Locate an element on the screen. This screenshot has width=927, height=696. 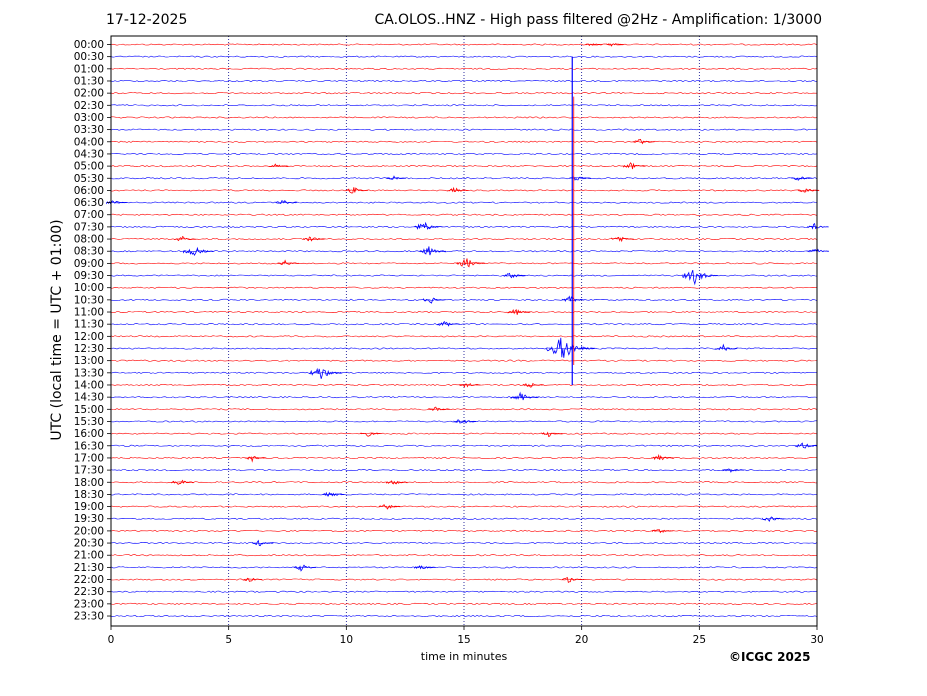
date-label: 17-12-2025 is located at coordinates (147, 20).